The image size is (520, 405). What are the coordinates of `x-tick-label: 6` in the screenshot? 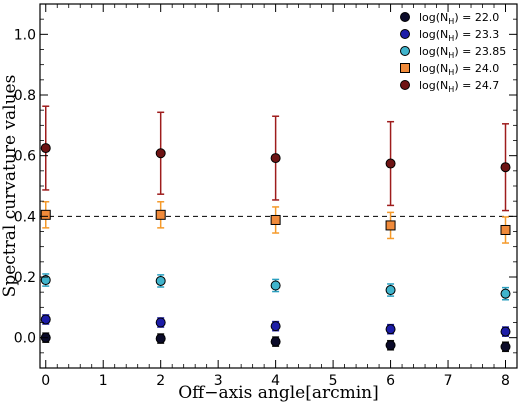 It's located at (390, 381).